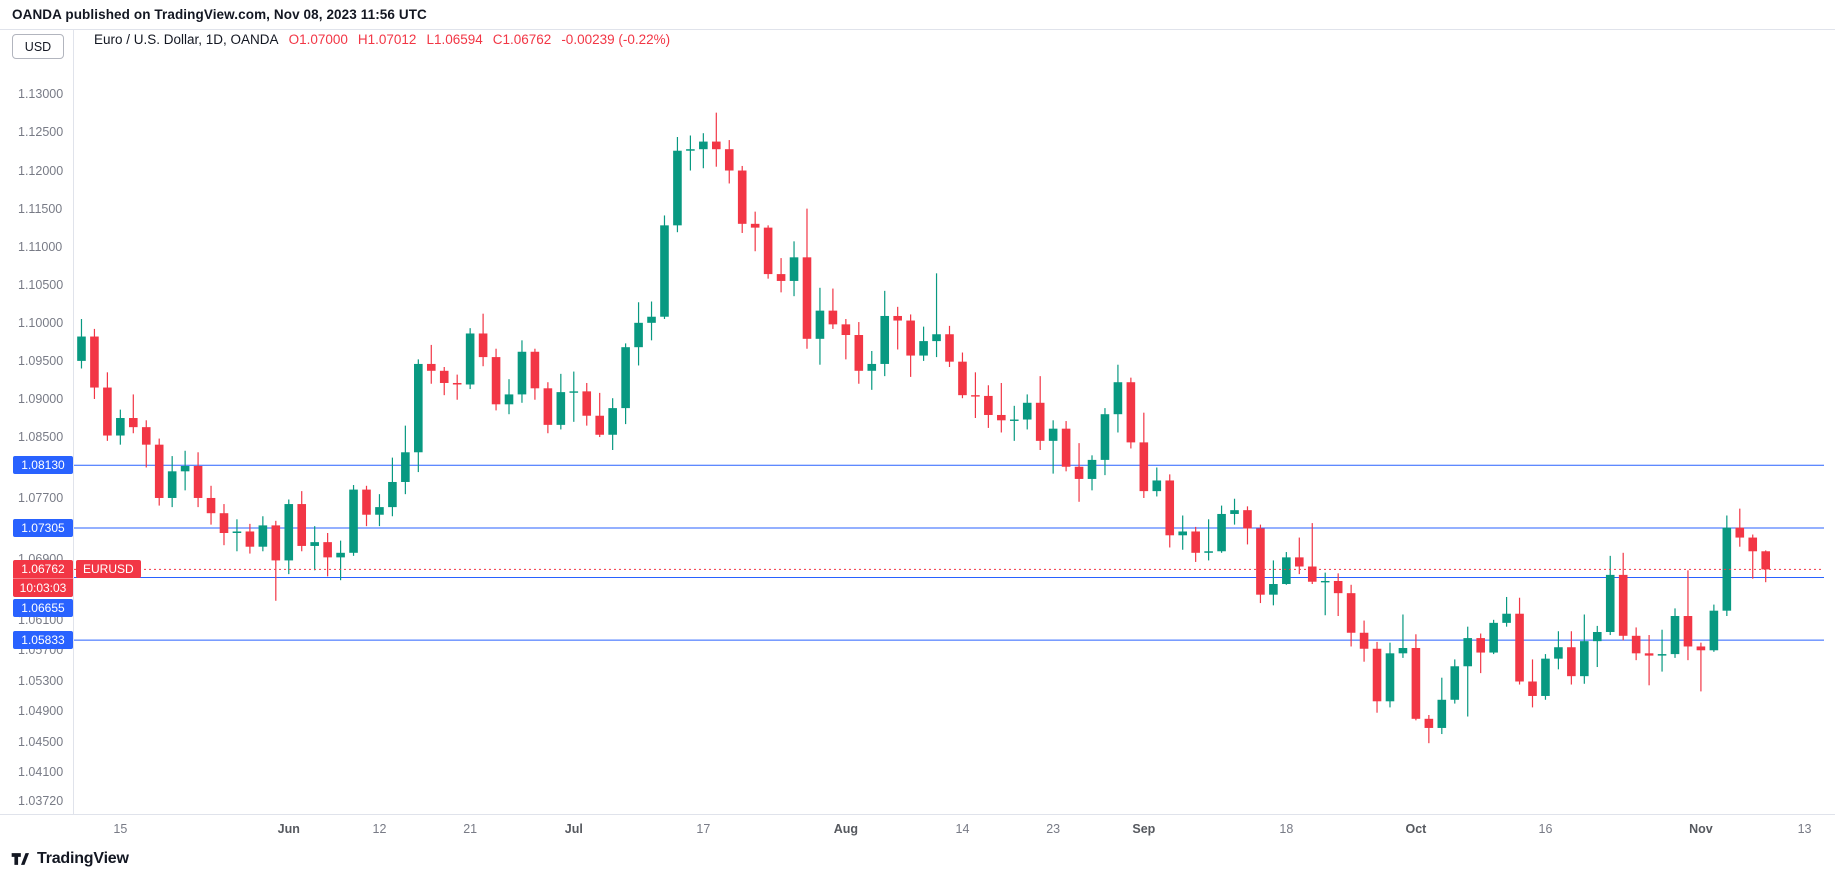  What do you see at coordinates (186, 39) in the screenshot?
I see `symbol-title: Euro / U.S. Dollar, 1D, OANDA` at bounding box center [186, 39].